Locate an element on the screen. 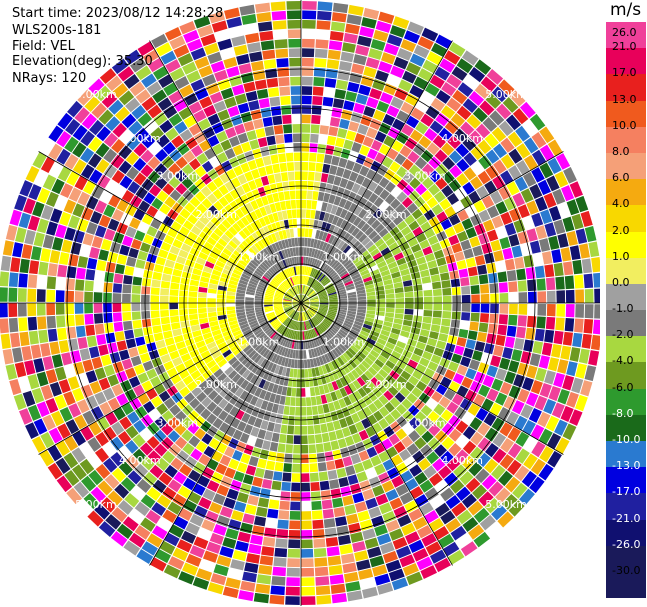 This screenshot has height=607, width=647. colorbar-segment: -17.0 is located at coordinates (626, 502).